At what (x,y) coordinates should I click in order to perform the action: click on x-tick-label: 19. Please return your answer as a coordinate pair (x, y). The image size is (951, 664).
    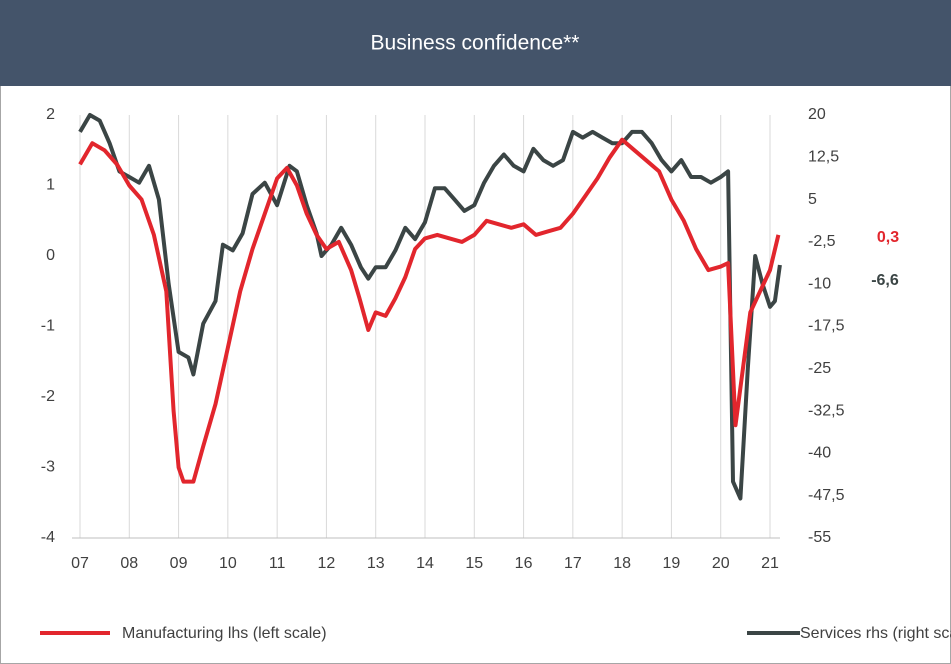
    Looking at the image, I should click on (672, 563).